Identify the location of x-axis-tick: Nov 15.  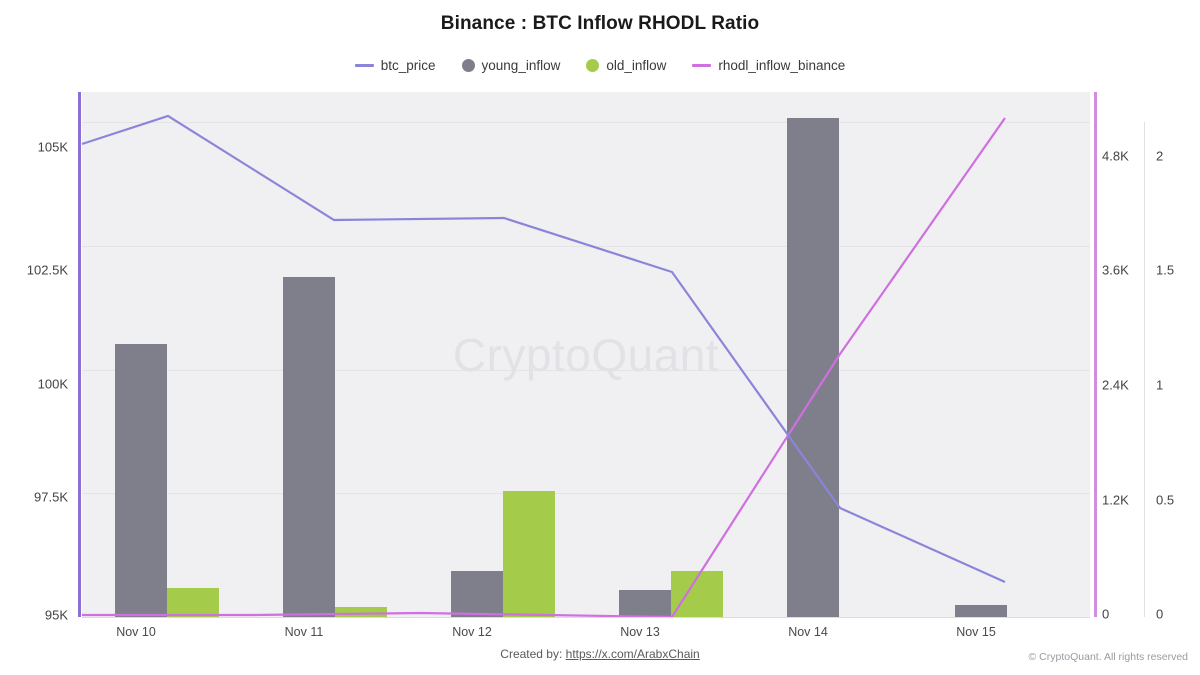
(976, 632).